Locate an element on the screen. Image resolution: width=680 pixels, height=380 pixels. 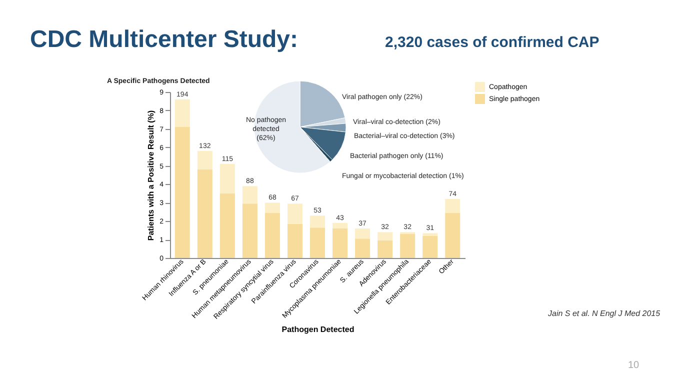
y-axis-title: Patients with a Positive Result (%) is located at coordinates (151, 175).